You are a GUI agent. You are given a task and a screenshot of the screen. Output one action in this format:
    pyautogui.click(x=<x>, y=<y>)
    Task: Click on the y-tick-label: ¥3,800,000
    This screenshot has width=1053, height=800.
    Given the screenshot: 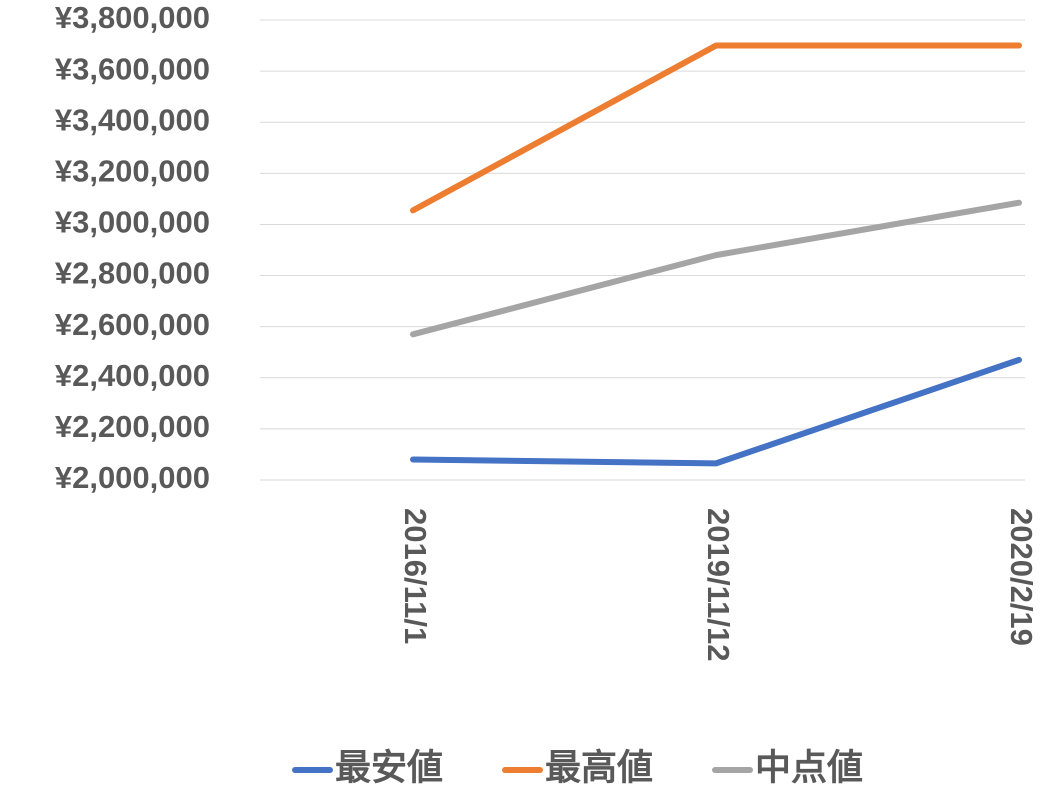 What is the action you would take?
    pyautogui.click(x=132, y=17)
    